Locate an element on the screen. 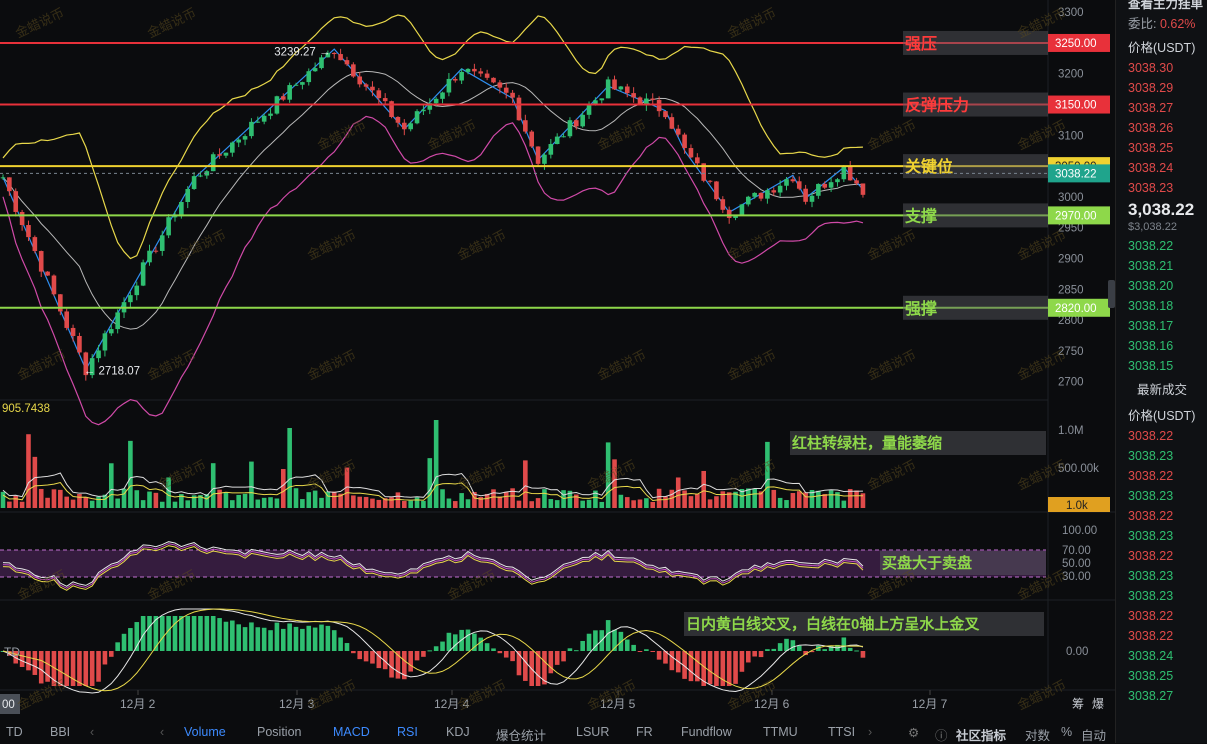 The height and width of the screenshot is (744, 1207). time-label: 12月 6 is located at coordinates (772, 704).